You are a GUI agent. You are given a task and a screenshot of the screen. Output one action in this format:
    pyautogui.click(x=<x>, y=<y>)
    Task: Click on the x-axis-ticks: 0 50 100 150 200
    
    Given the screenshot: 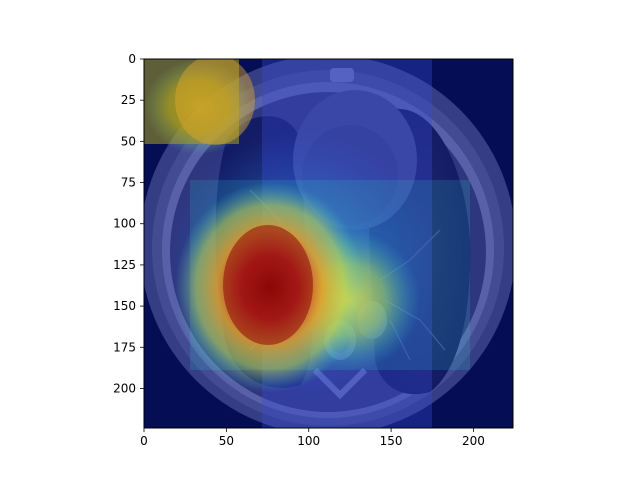 What is the action you would take?
    pyautogui.click(x=312, y=438)
    